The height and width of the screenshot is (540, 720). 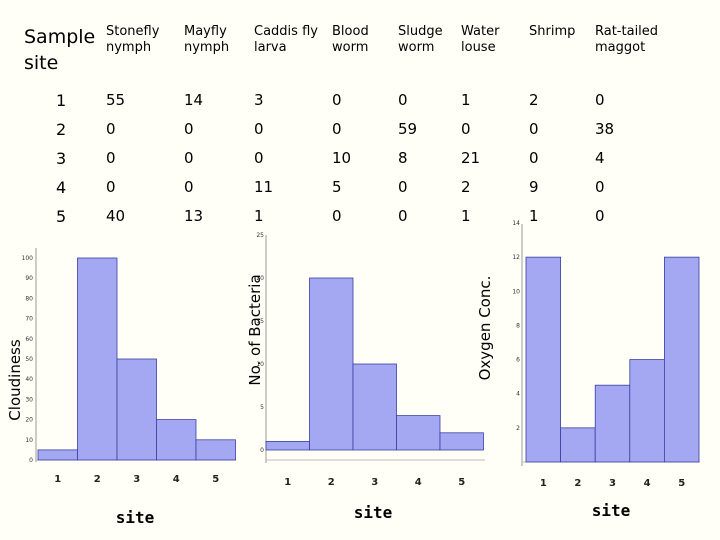 What do you see at coordinates (485, 328) in the screenshot?
I see `y-axis-label: Oxygen Conc.` at bounding box center [485, 328].